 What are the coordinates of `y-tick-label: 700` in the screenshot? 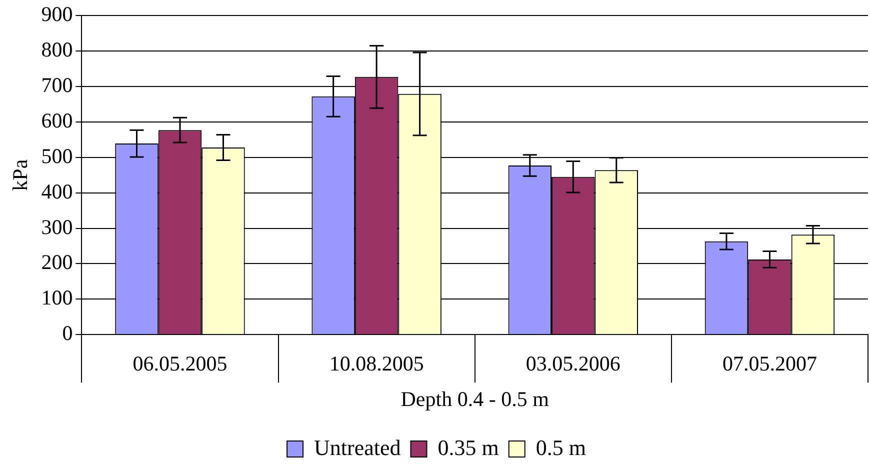 It's located at (57, 85).